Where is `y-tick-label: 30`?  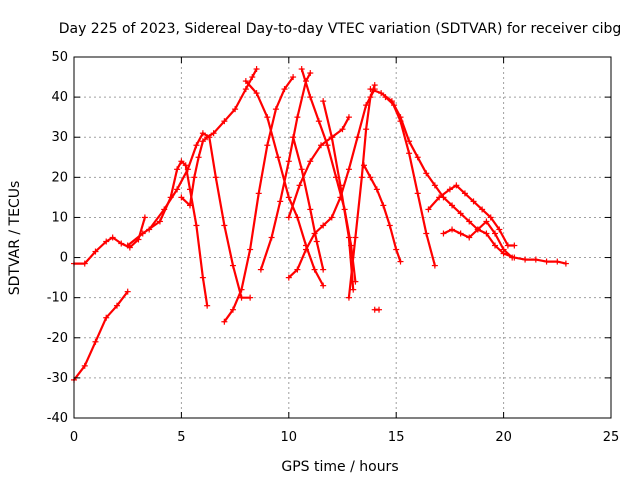
y-tick-label: 30 is located at coordinates (59, 137).